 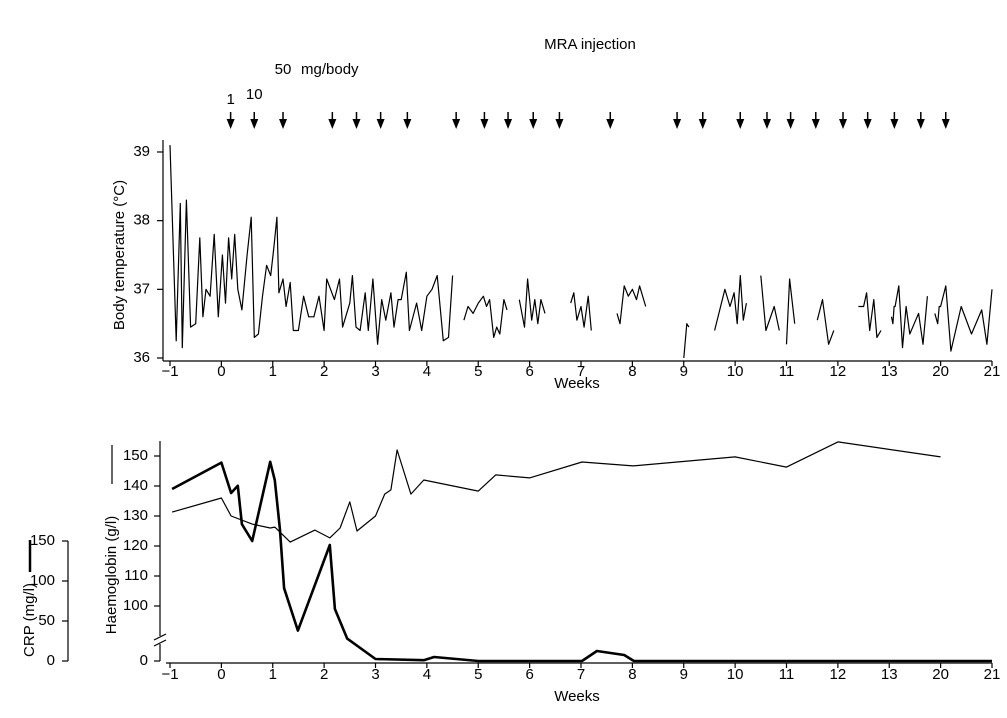 What do you see at coordinates (556, 492) in the screenshot?
I see `data-line` at bounding box center [556, 492].